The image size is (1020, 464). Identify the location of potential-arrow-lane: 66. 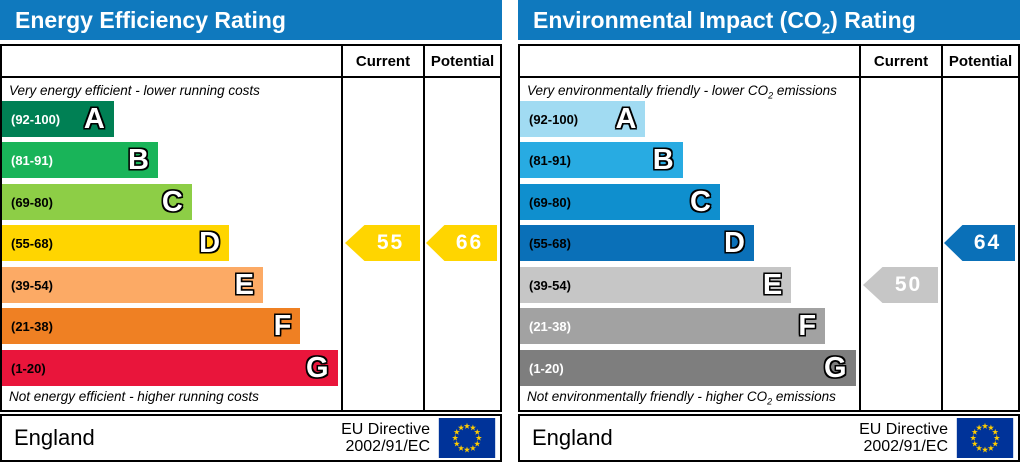
(462, 246).